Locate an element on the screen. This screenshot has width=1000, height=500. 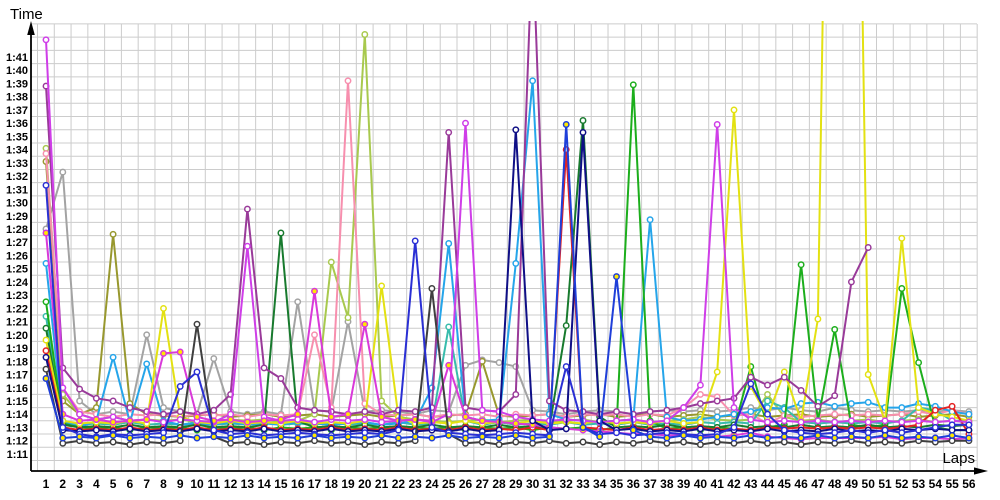
y-tick-label: 1:12 is located at coordinates (17, 442).